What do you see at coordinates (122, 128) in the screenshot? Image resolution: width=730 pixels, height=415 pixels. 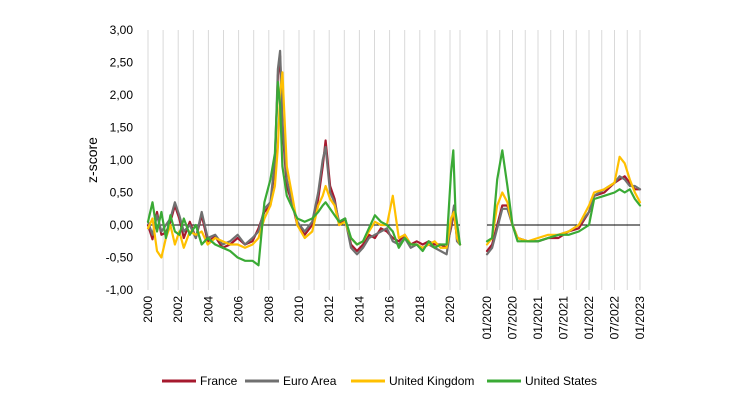 I see `y-tick-label: 1,50` at bounding box center [122, 128].